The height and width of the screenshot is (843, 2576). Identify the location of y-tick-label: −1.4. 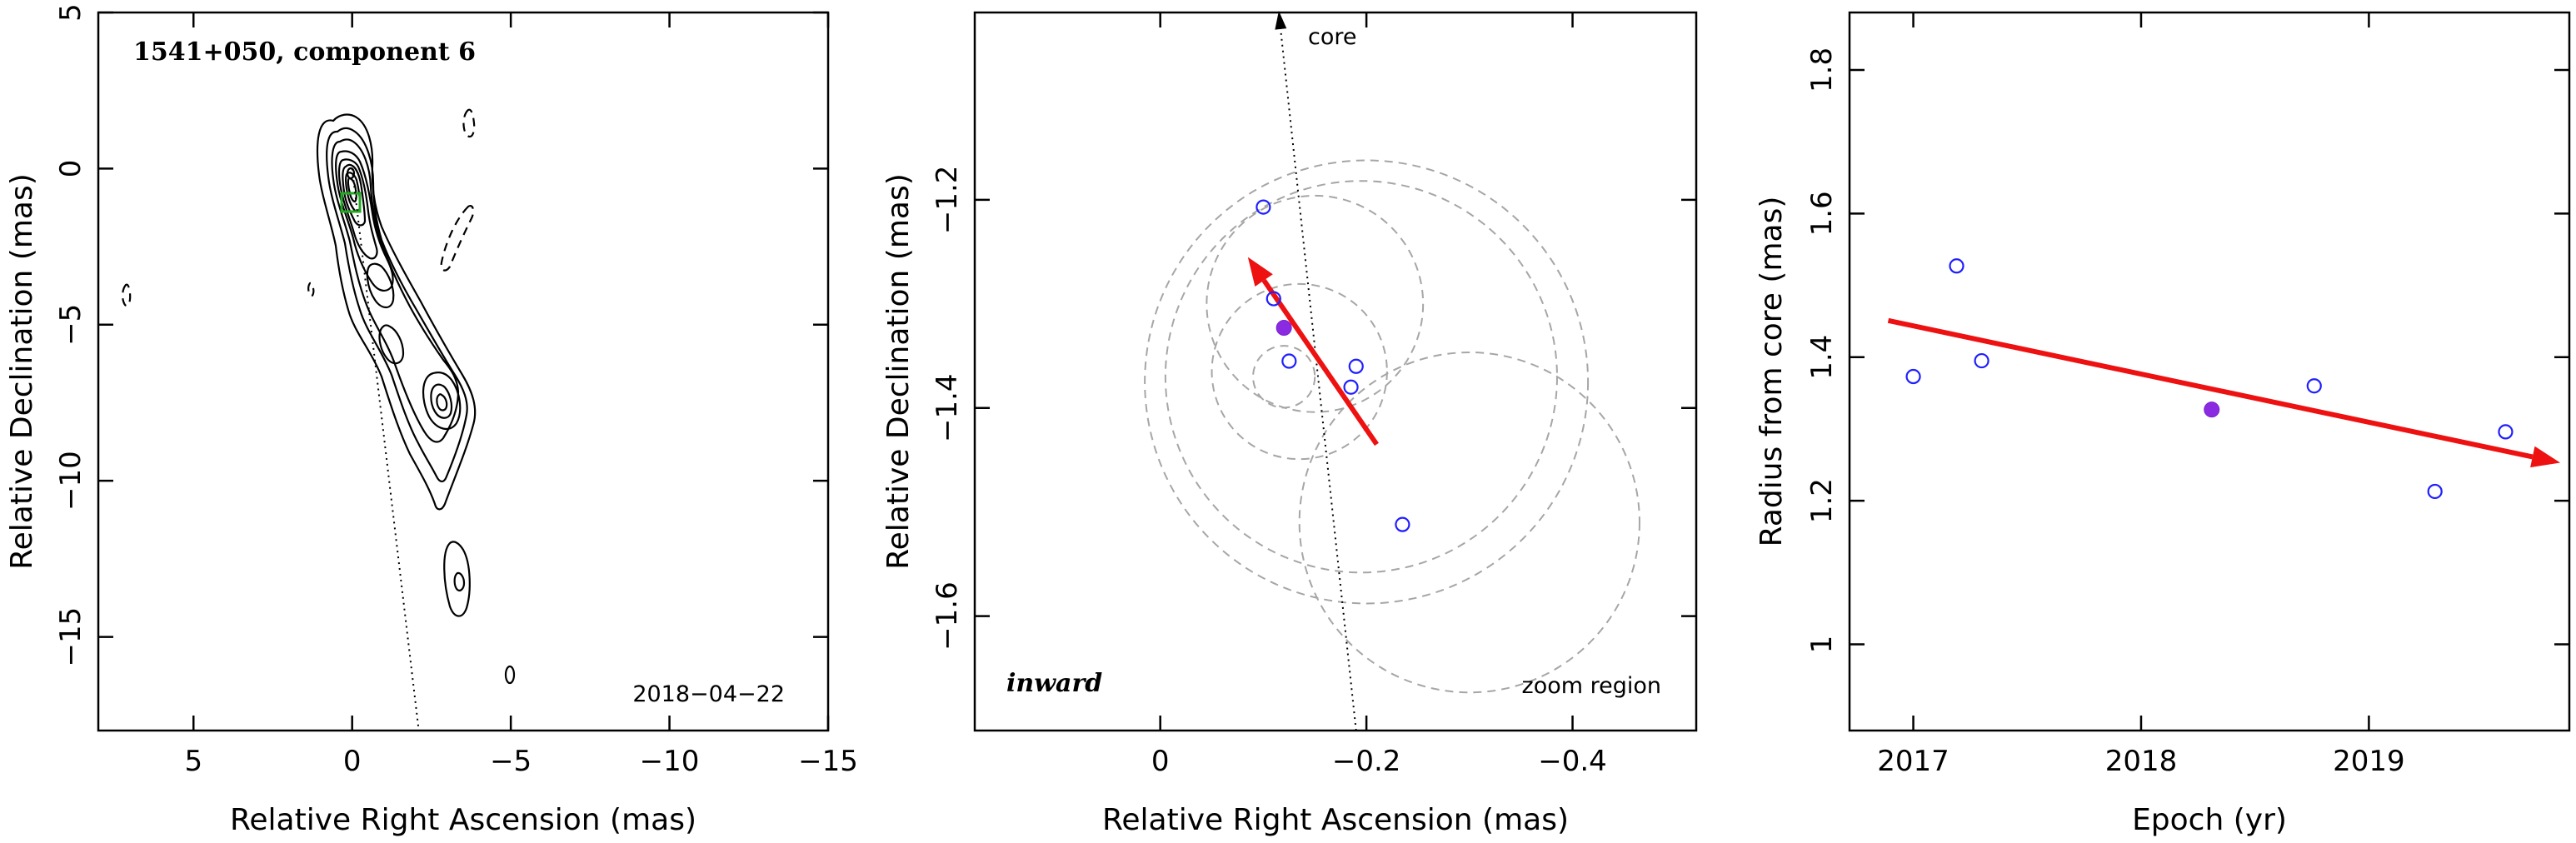
(947, 407).